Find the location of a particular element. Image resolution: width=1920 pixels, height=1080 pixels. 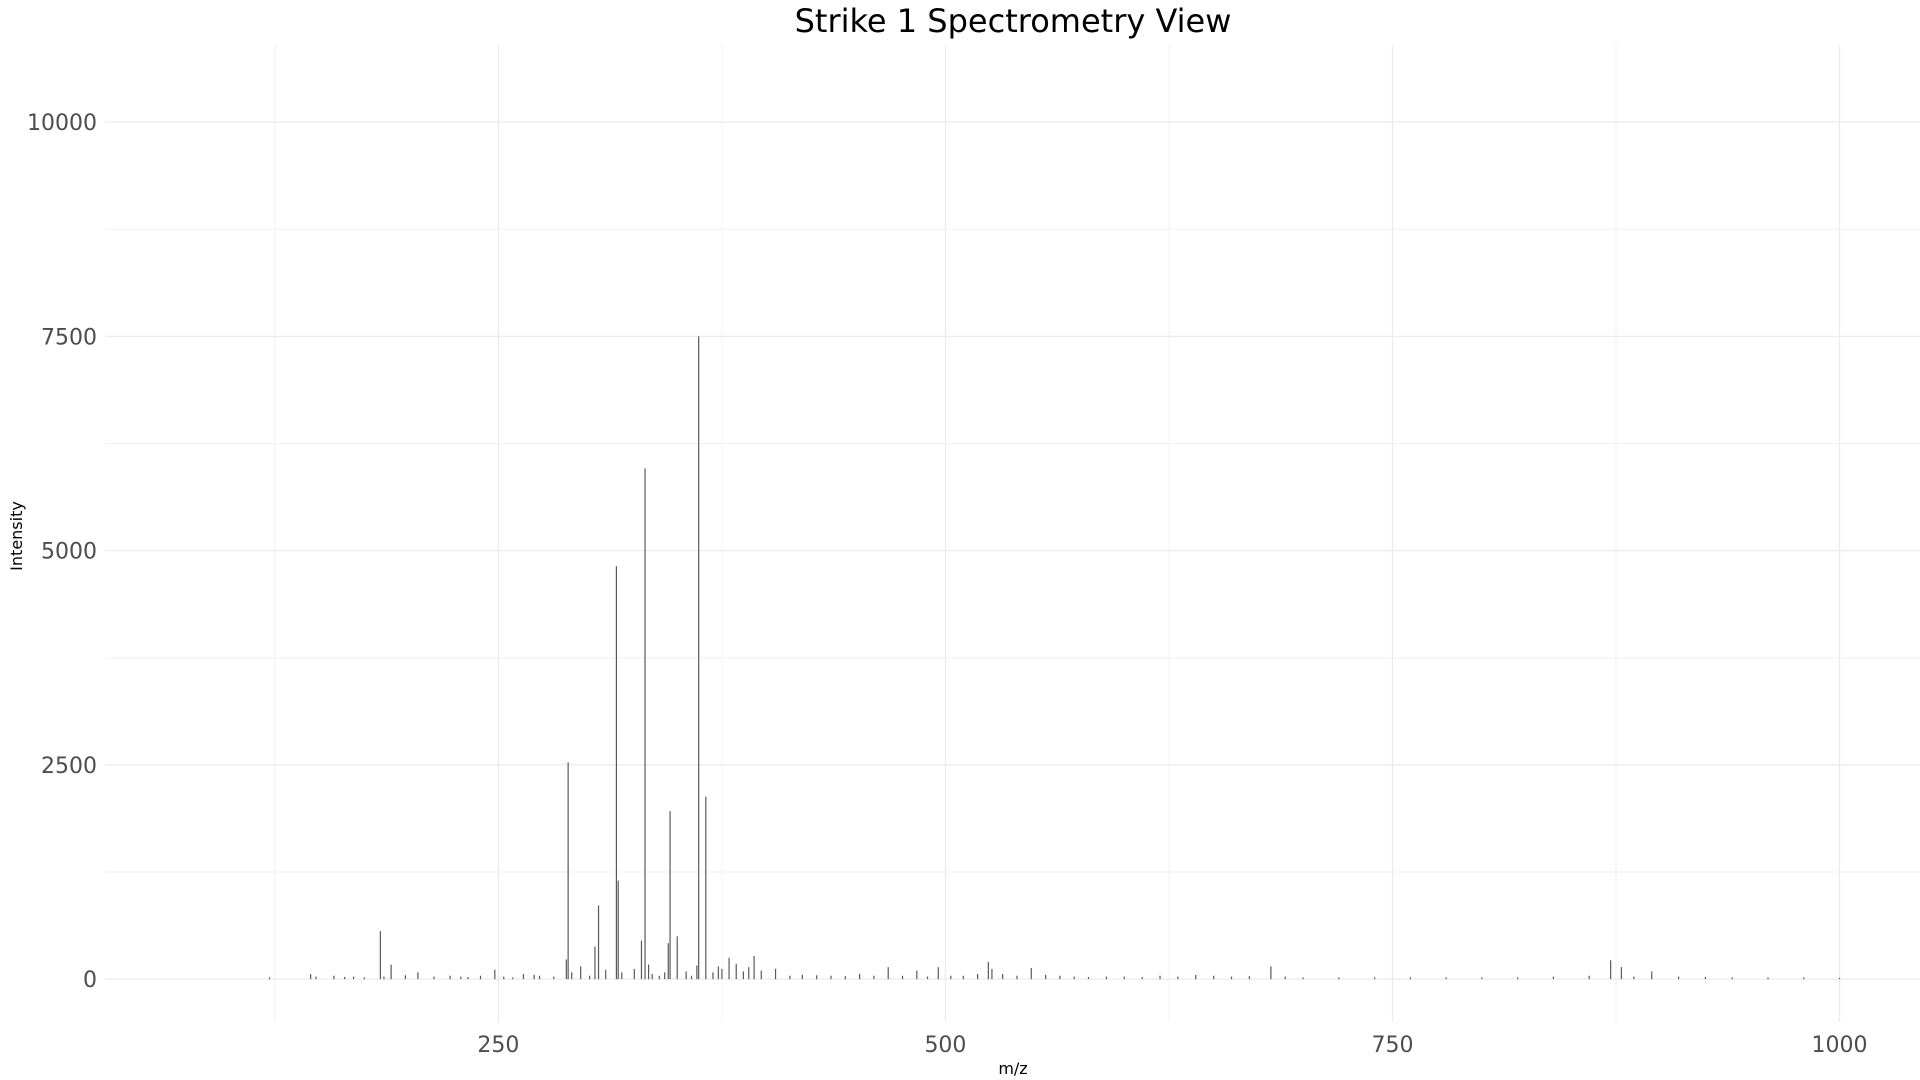

x-tick-label: 750 is located at coordinates (1392, 1045).